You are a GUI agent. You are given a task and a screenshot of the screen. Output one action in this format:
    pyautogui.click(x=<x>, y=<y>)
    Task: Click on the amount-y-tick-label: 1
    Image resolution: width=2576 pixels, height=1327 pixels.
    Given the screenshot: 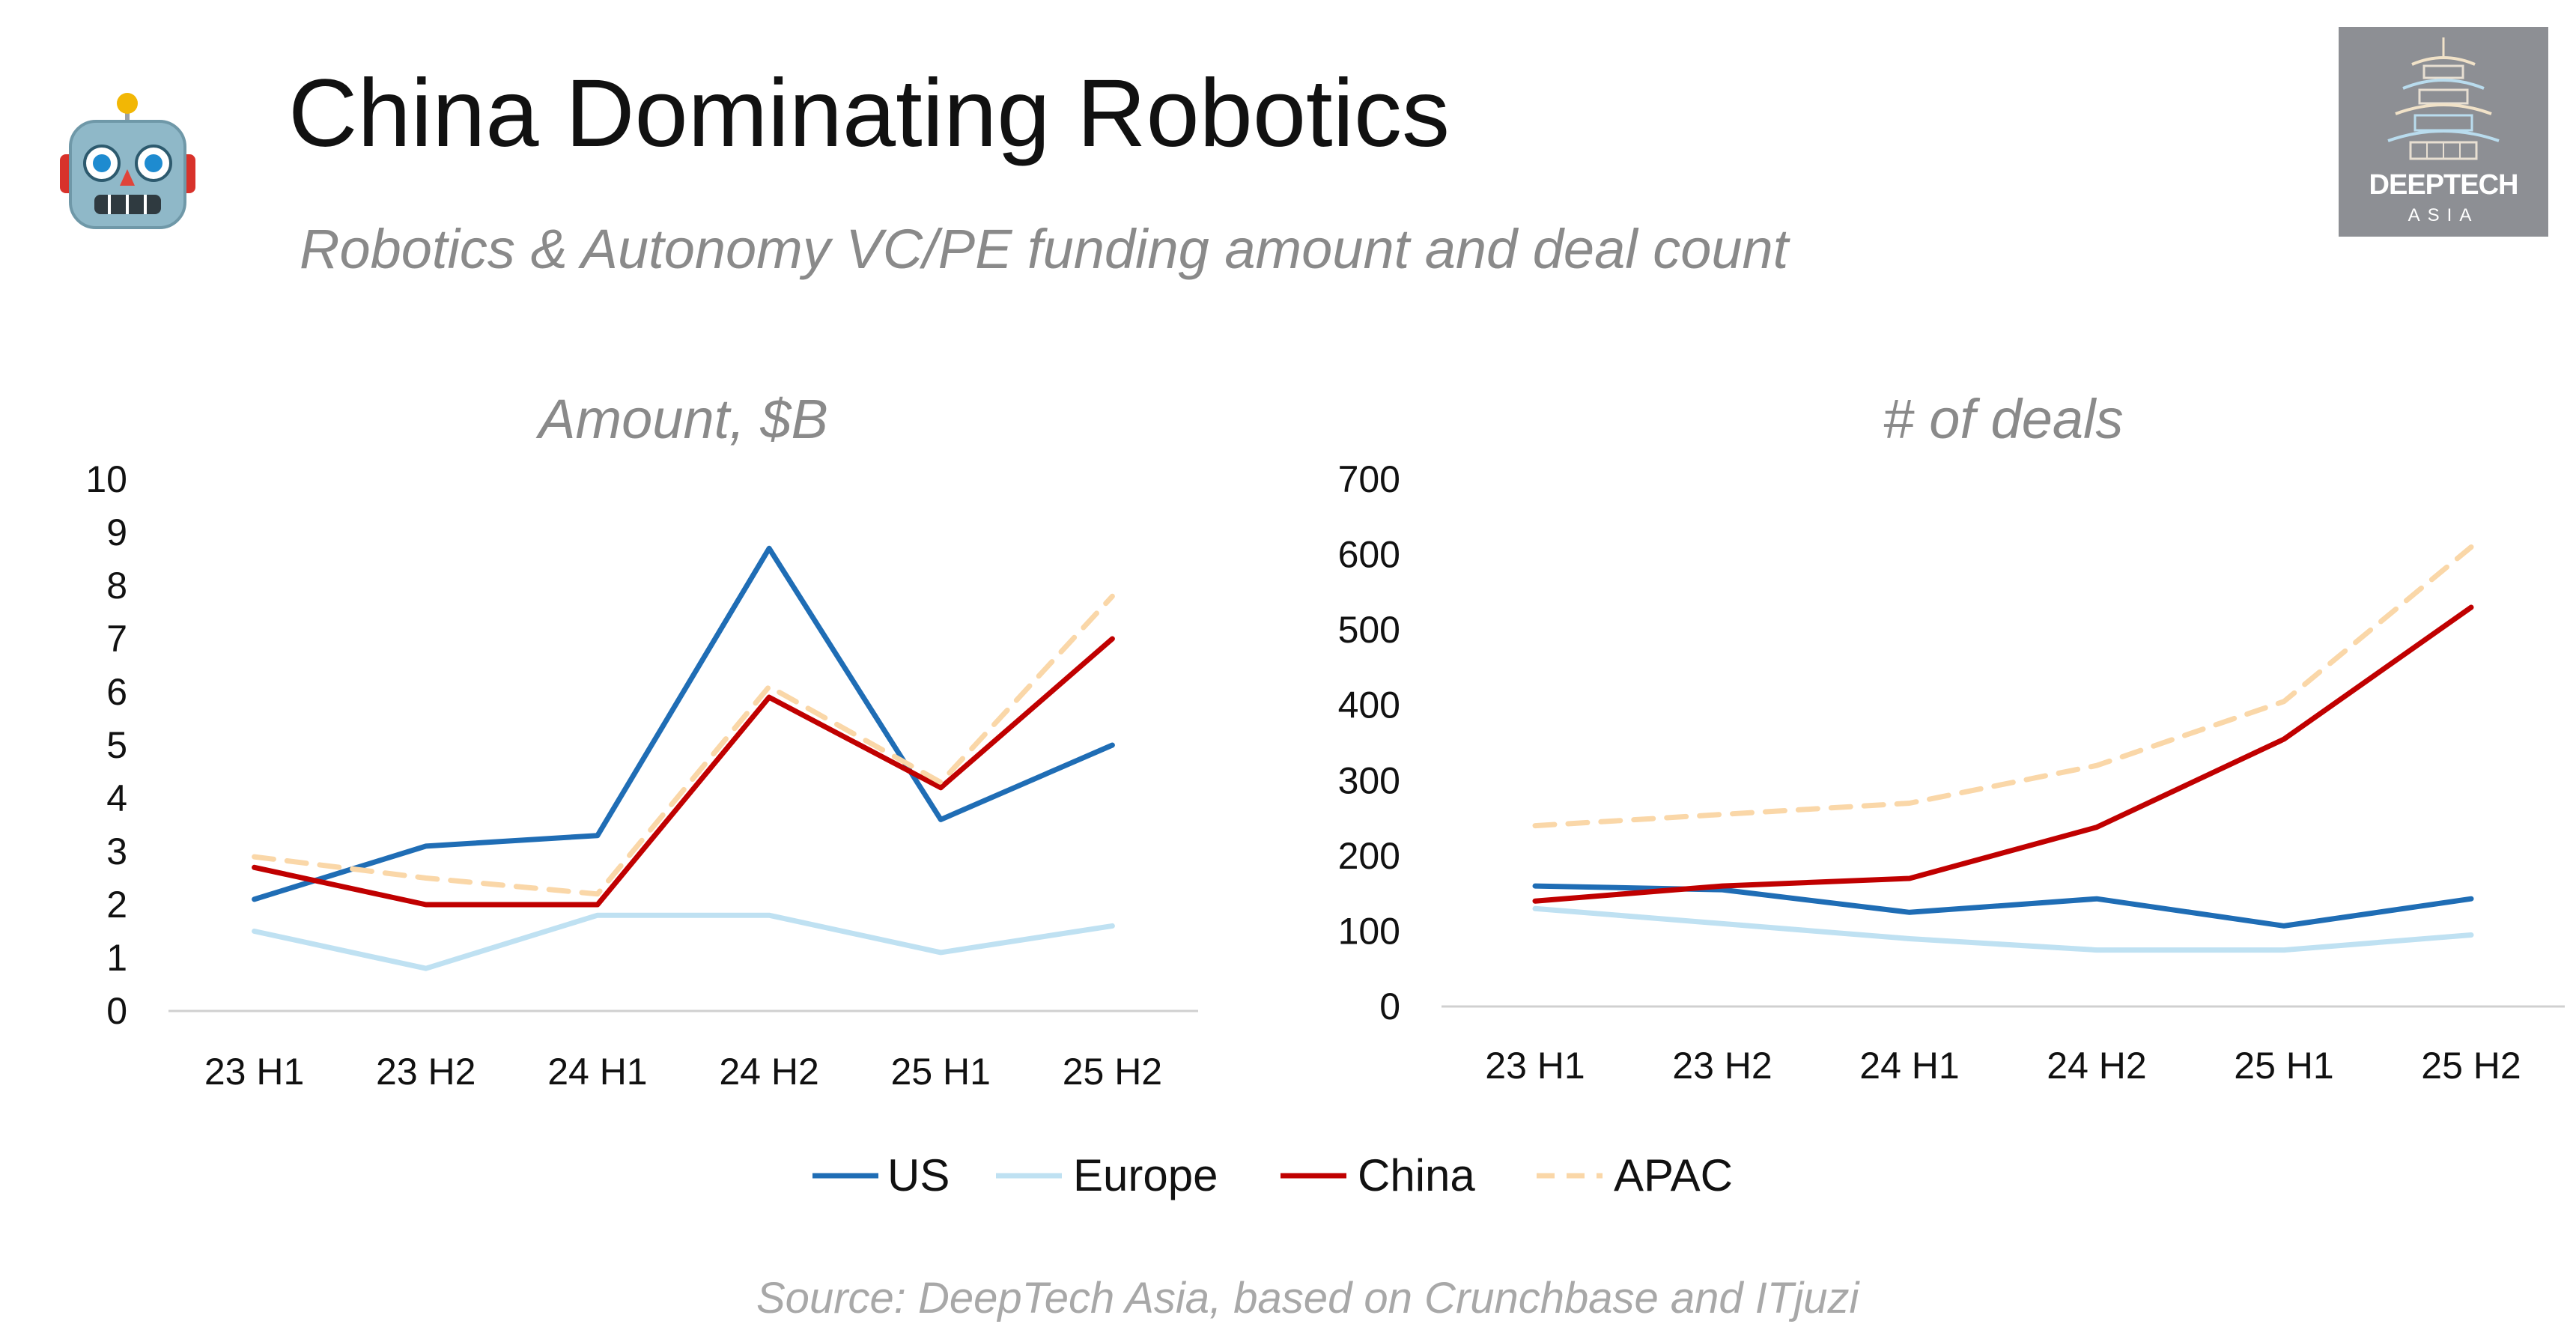 What is the action you would take?
    pyautogui.click(x=116, y=958)
    